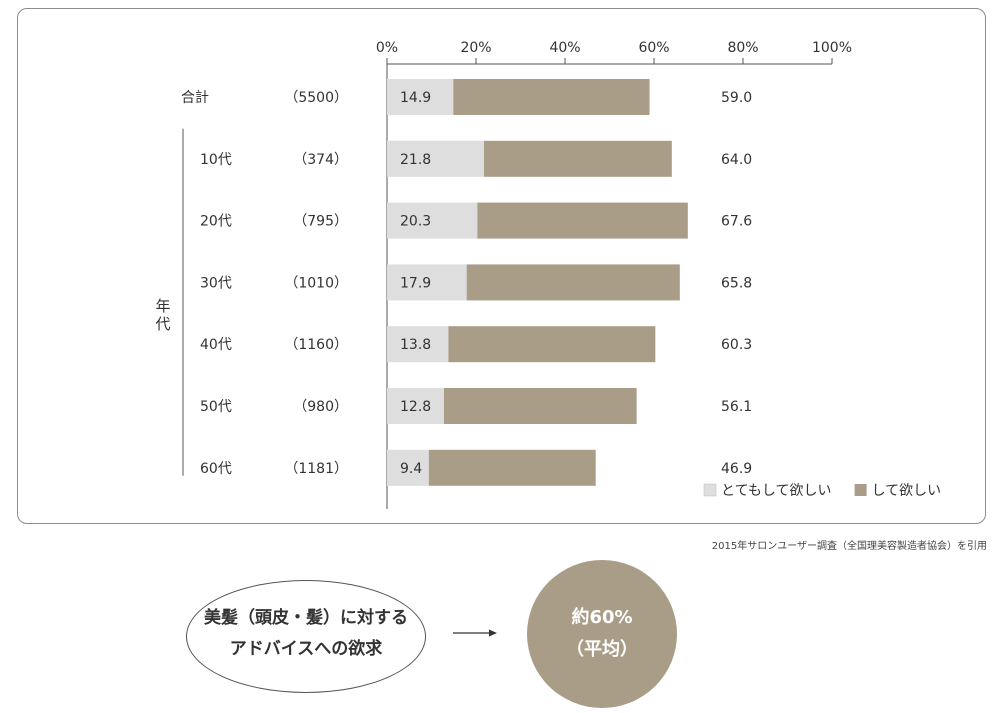  What do you see at coordinates (475, 633) in the screenshot?
I see `arrow-right-icon` at bounding box center [475, 633].